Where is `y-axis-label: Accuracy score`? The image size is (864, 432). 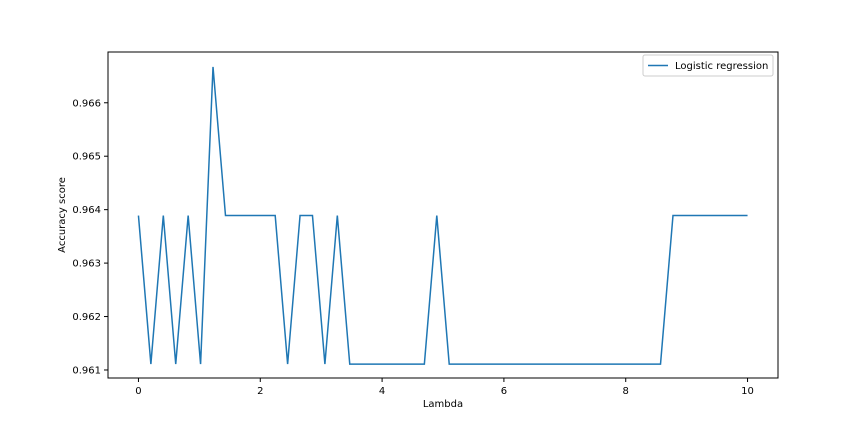 y-axis-label: Accuracy score is located at coordinates (62, 215).